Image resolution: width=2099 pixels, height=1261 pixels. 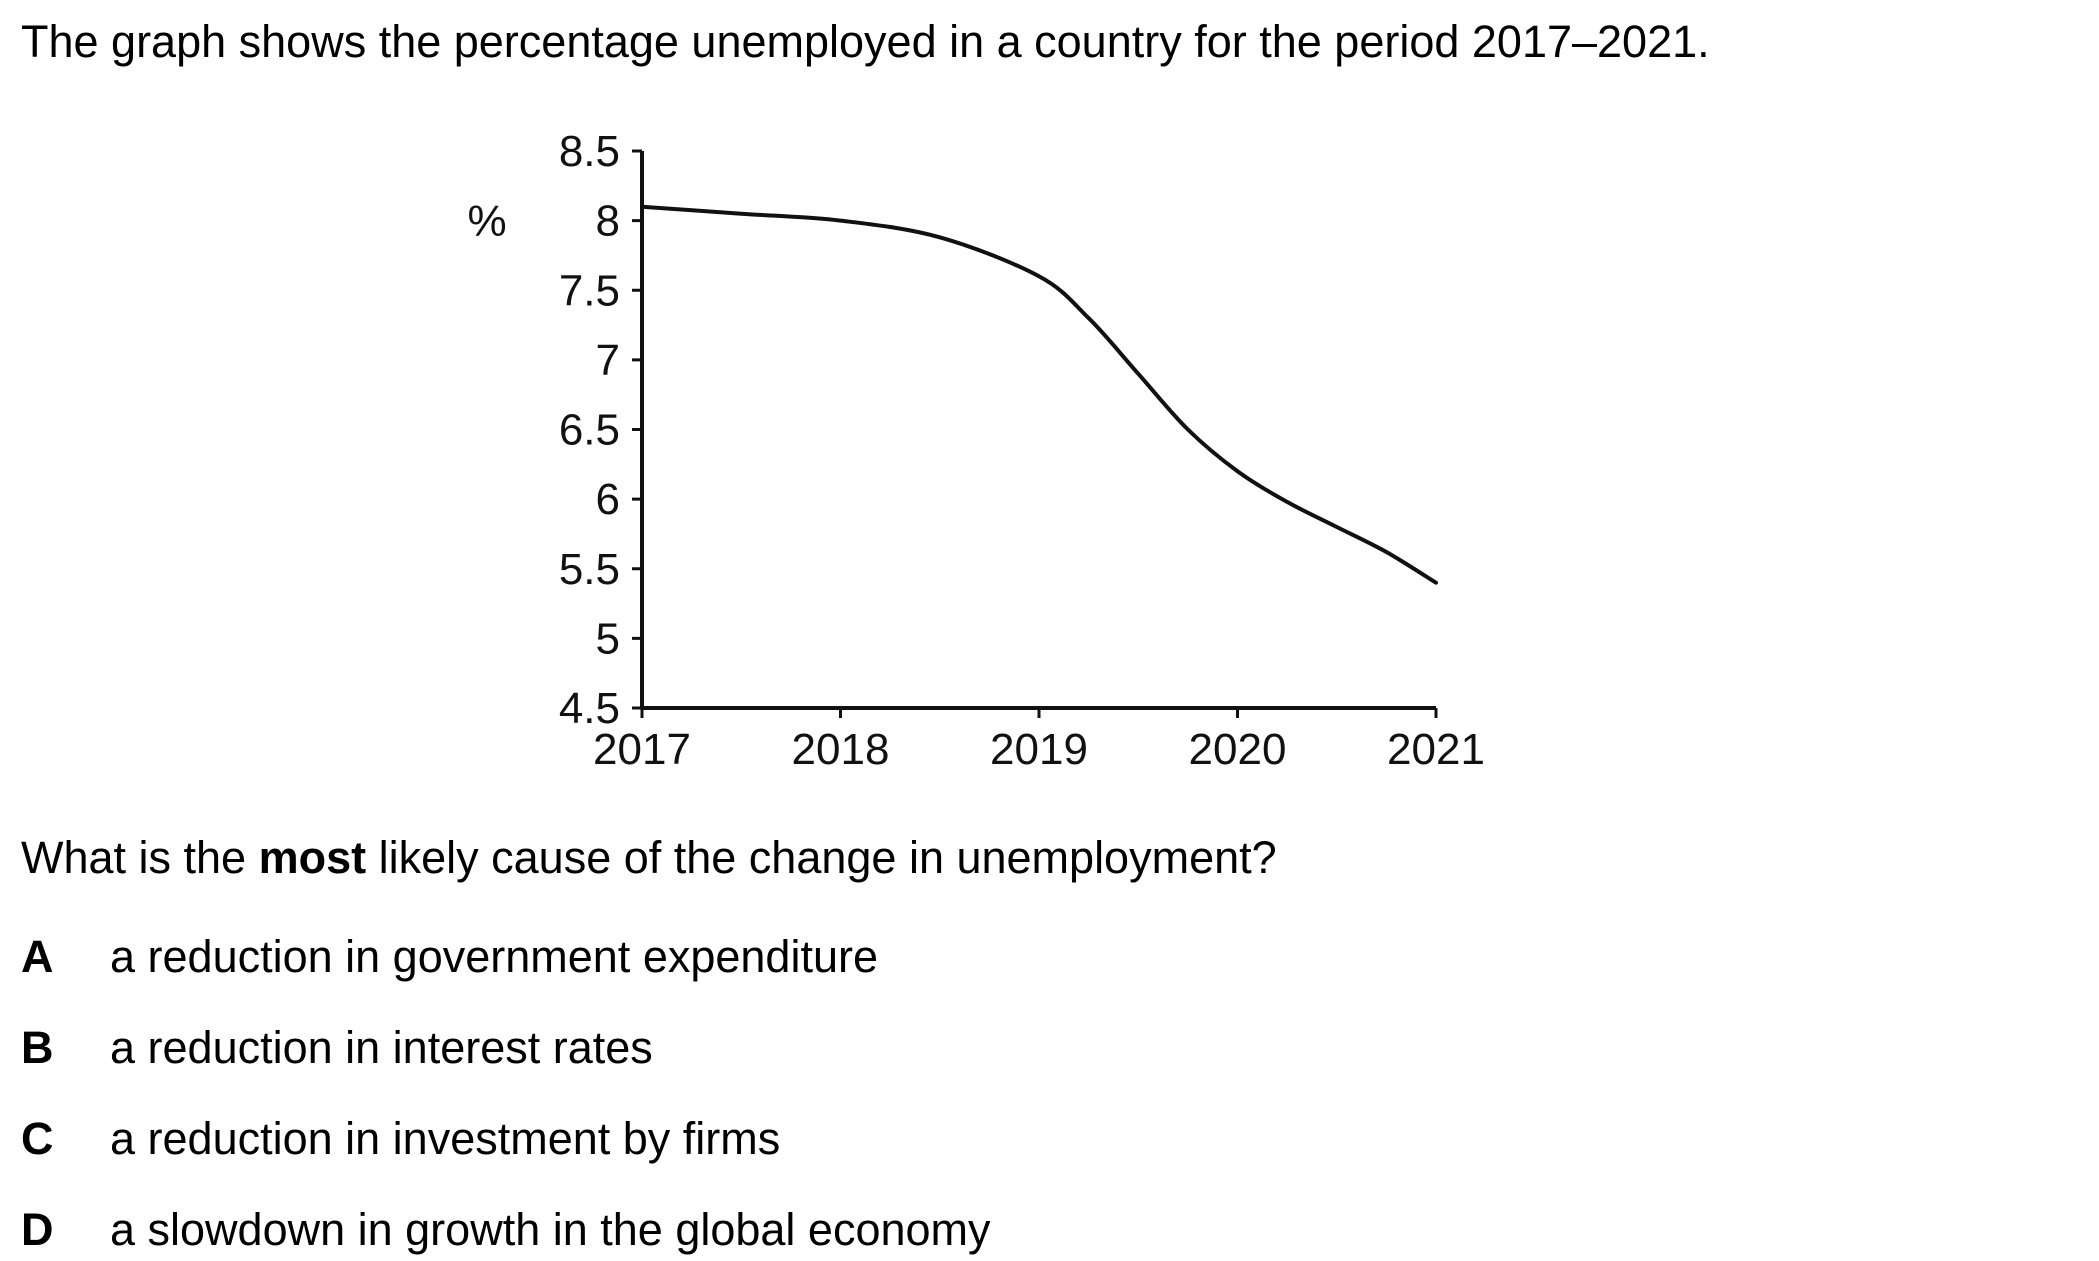 What do you see at coordinates (589, 430) in the screenshot?
I see `y-tick-label: 6.5` at bounding box center [589, 430].